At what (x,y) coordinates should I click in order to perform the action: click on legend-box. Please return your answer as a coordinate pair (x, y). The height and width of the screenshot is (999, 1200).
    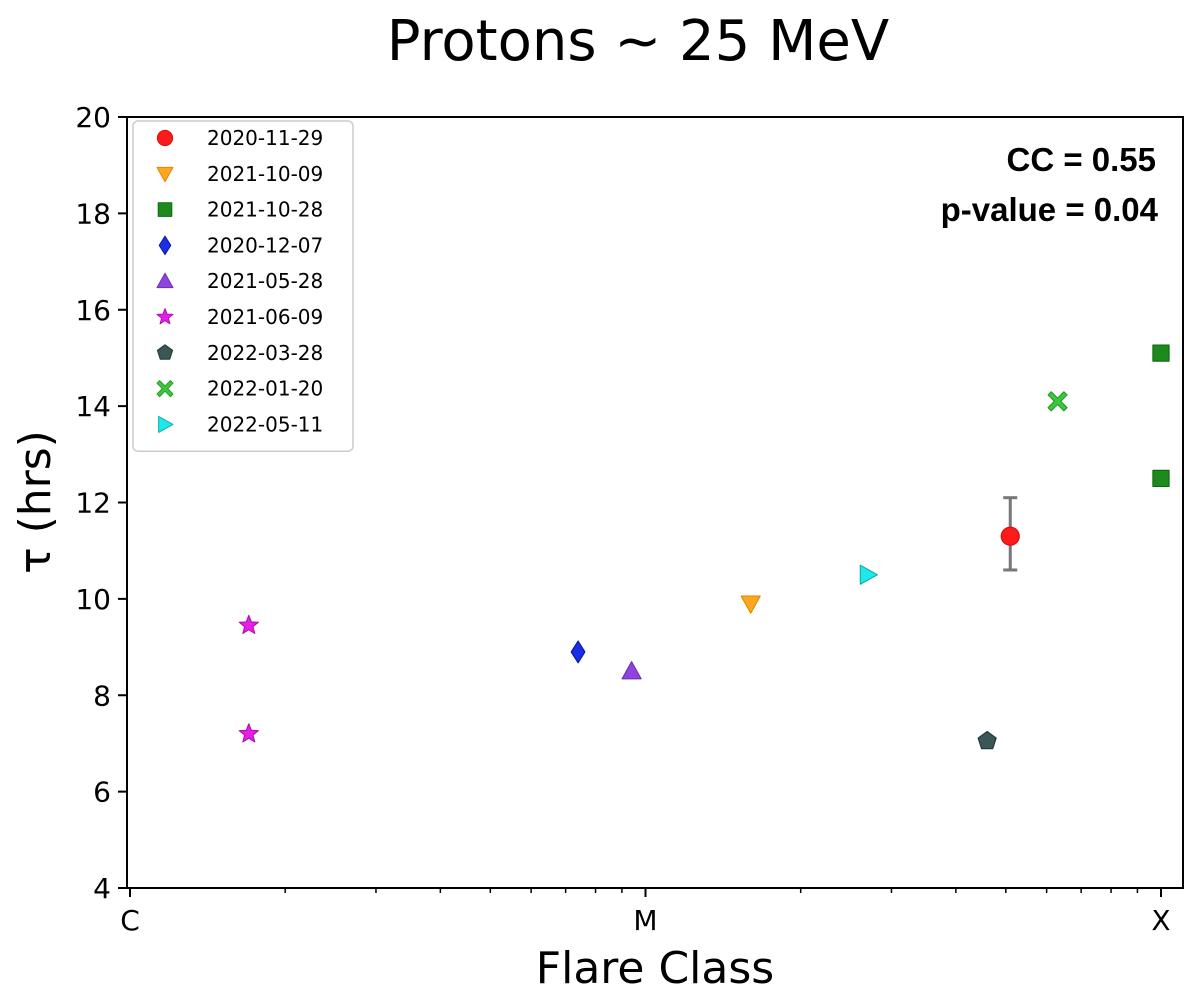
    Looking at the image, I should click on (243, 286).